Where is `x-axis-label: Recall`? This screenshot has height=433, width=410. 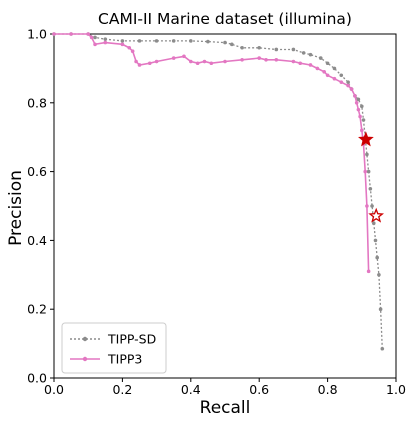
x-axis-label: Recall is located at coordinates (225, 408).